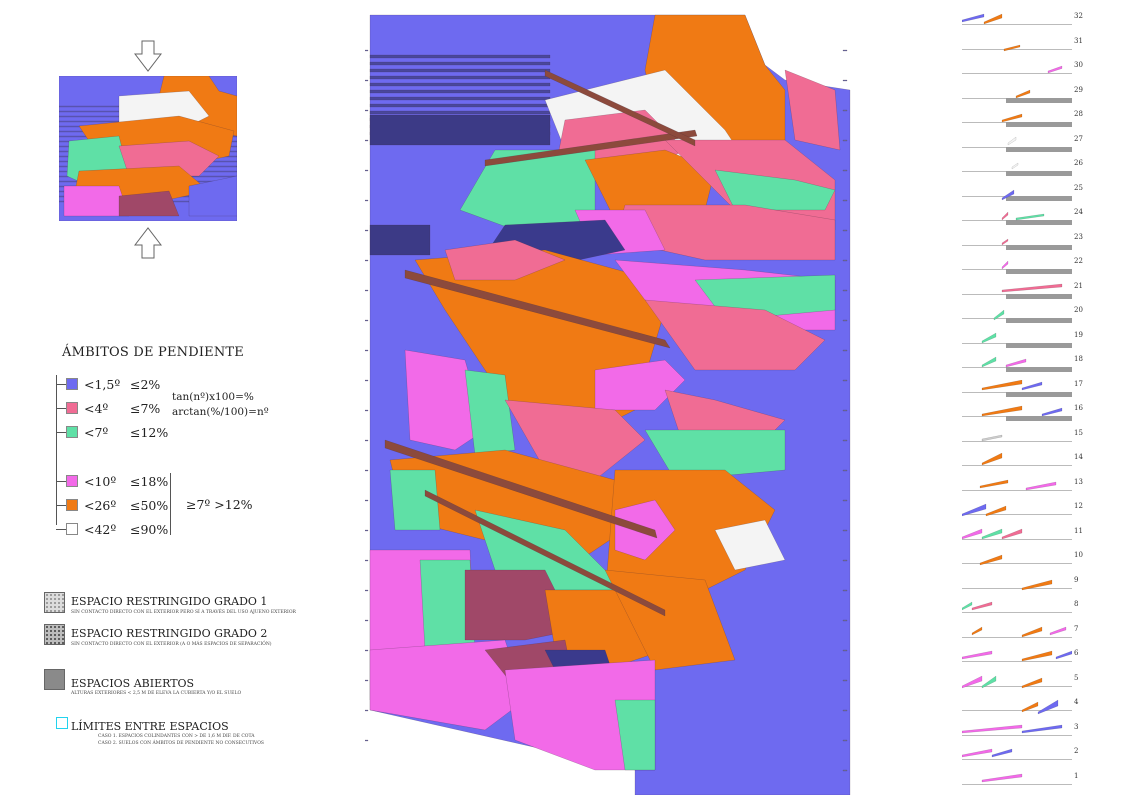  Describe the element at coordinates (1076, 702) in the screenshot. I see `section-number: 4` at that location.